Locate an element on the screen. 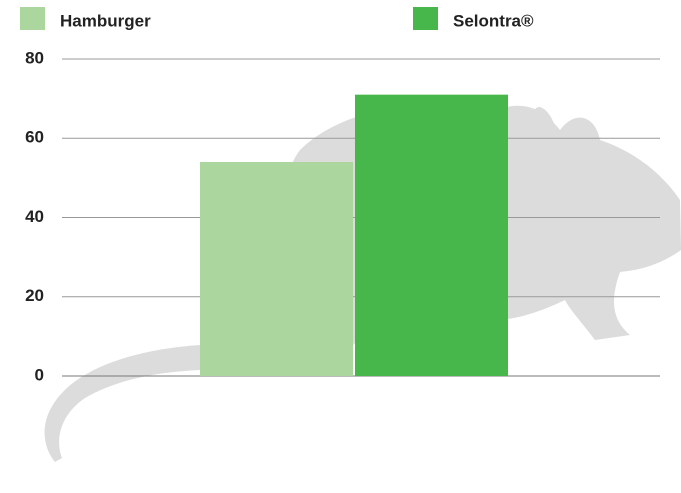 The height and width of the screenshot is (493, 681). legend: Hamburger Selontra® is located at coordinates (277, 18).